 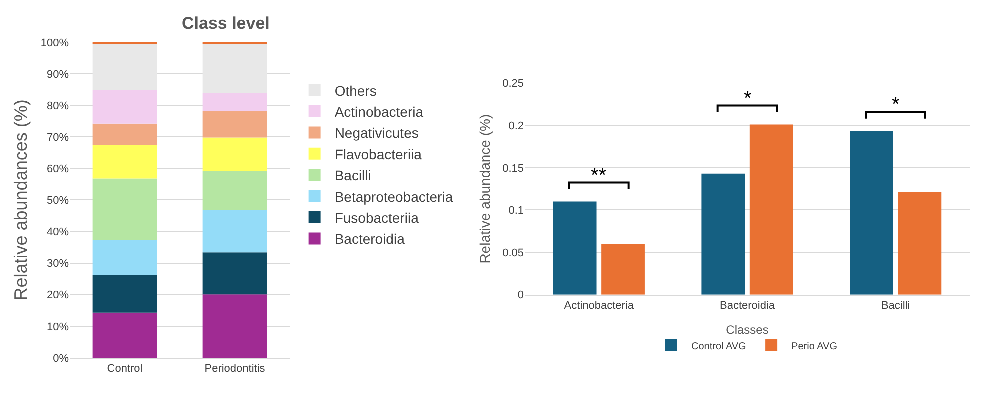 I want to click on x-tick-label: Bacilli, so click(x=895, y=306).